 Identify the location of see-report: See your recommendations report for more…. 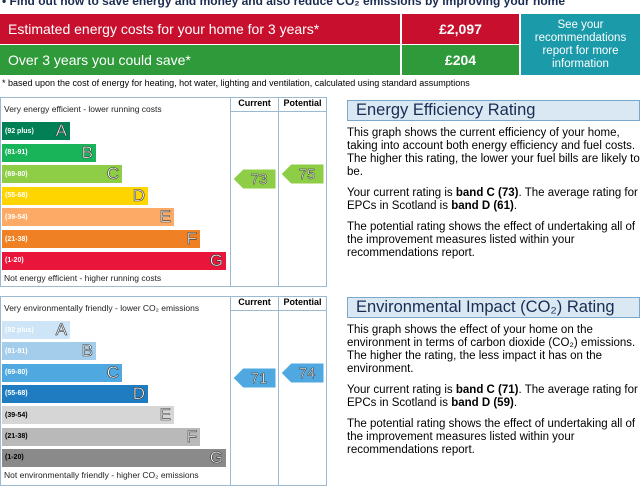
(580, 44).